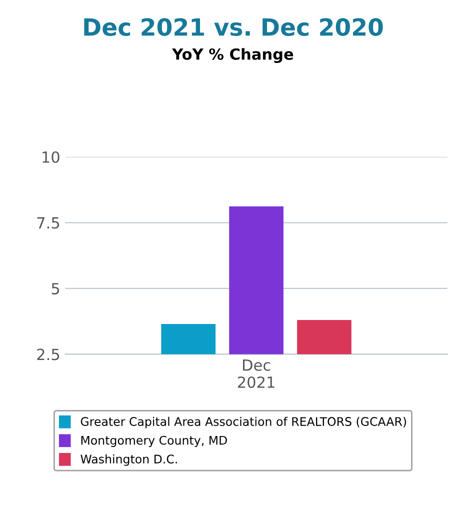  I want to click on x-tick-label: Dec 2021, so click(256, 374).